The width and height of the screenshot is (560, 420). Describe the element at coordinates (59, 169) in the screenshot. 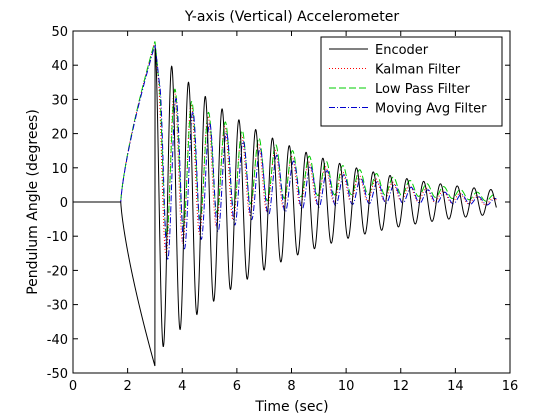

I see `y-tick-label: 10` at that location.